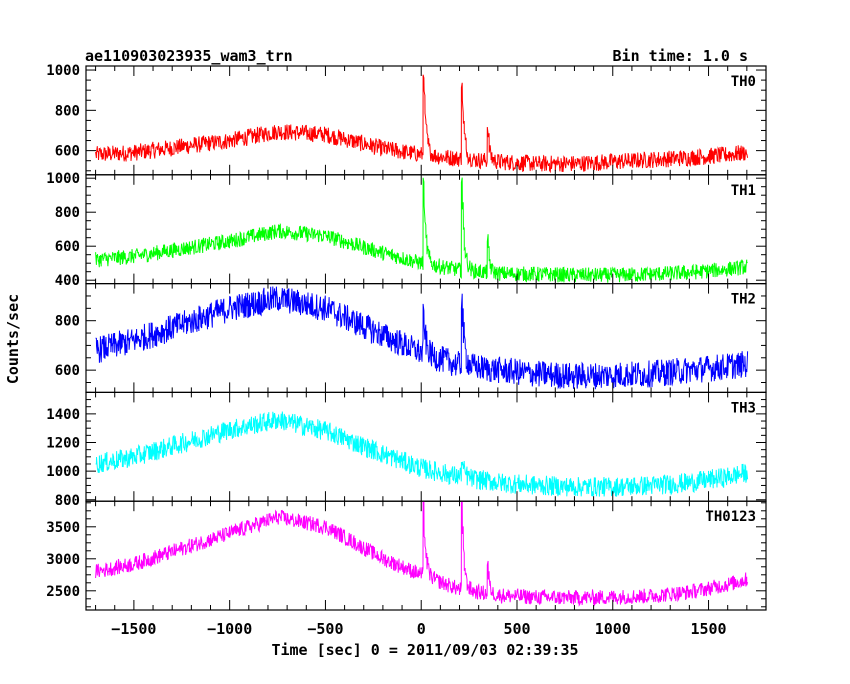 This screenshot has height=684, width=850. Describe the element at coordinates (730, 517) in the screenshot. I see `panel-label: TH0123` at that location.